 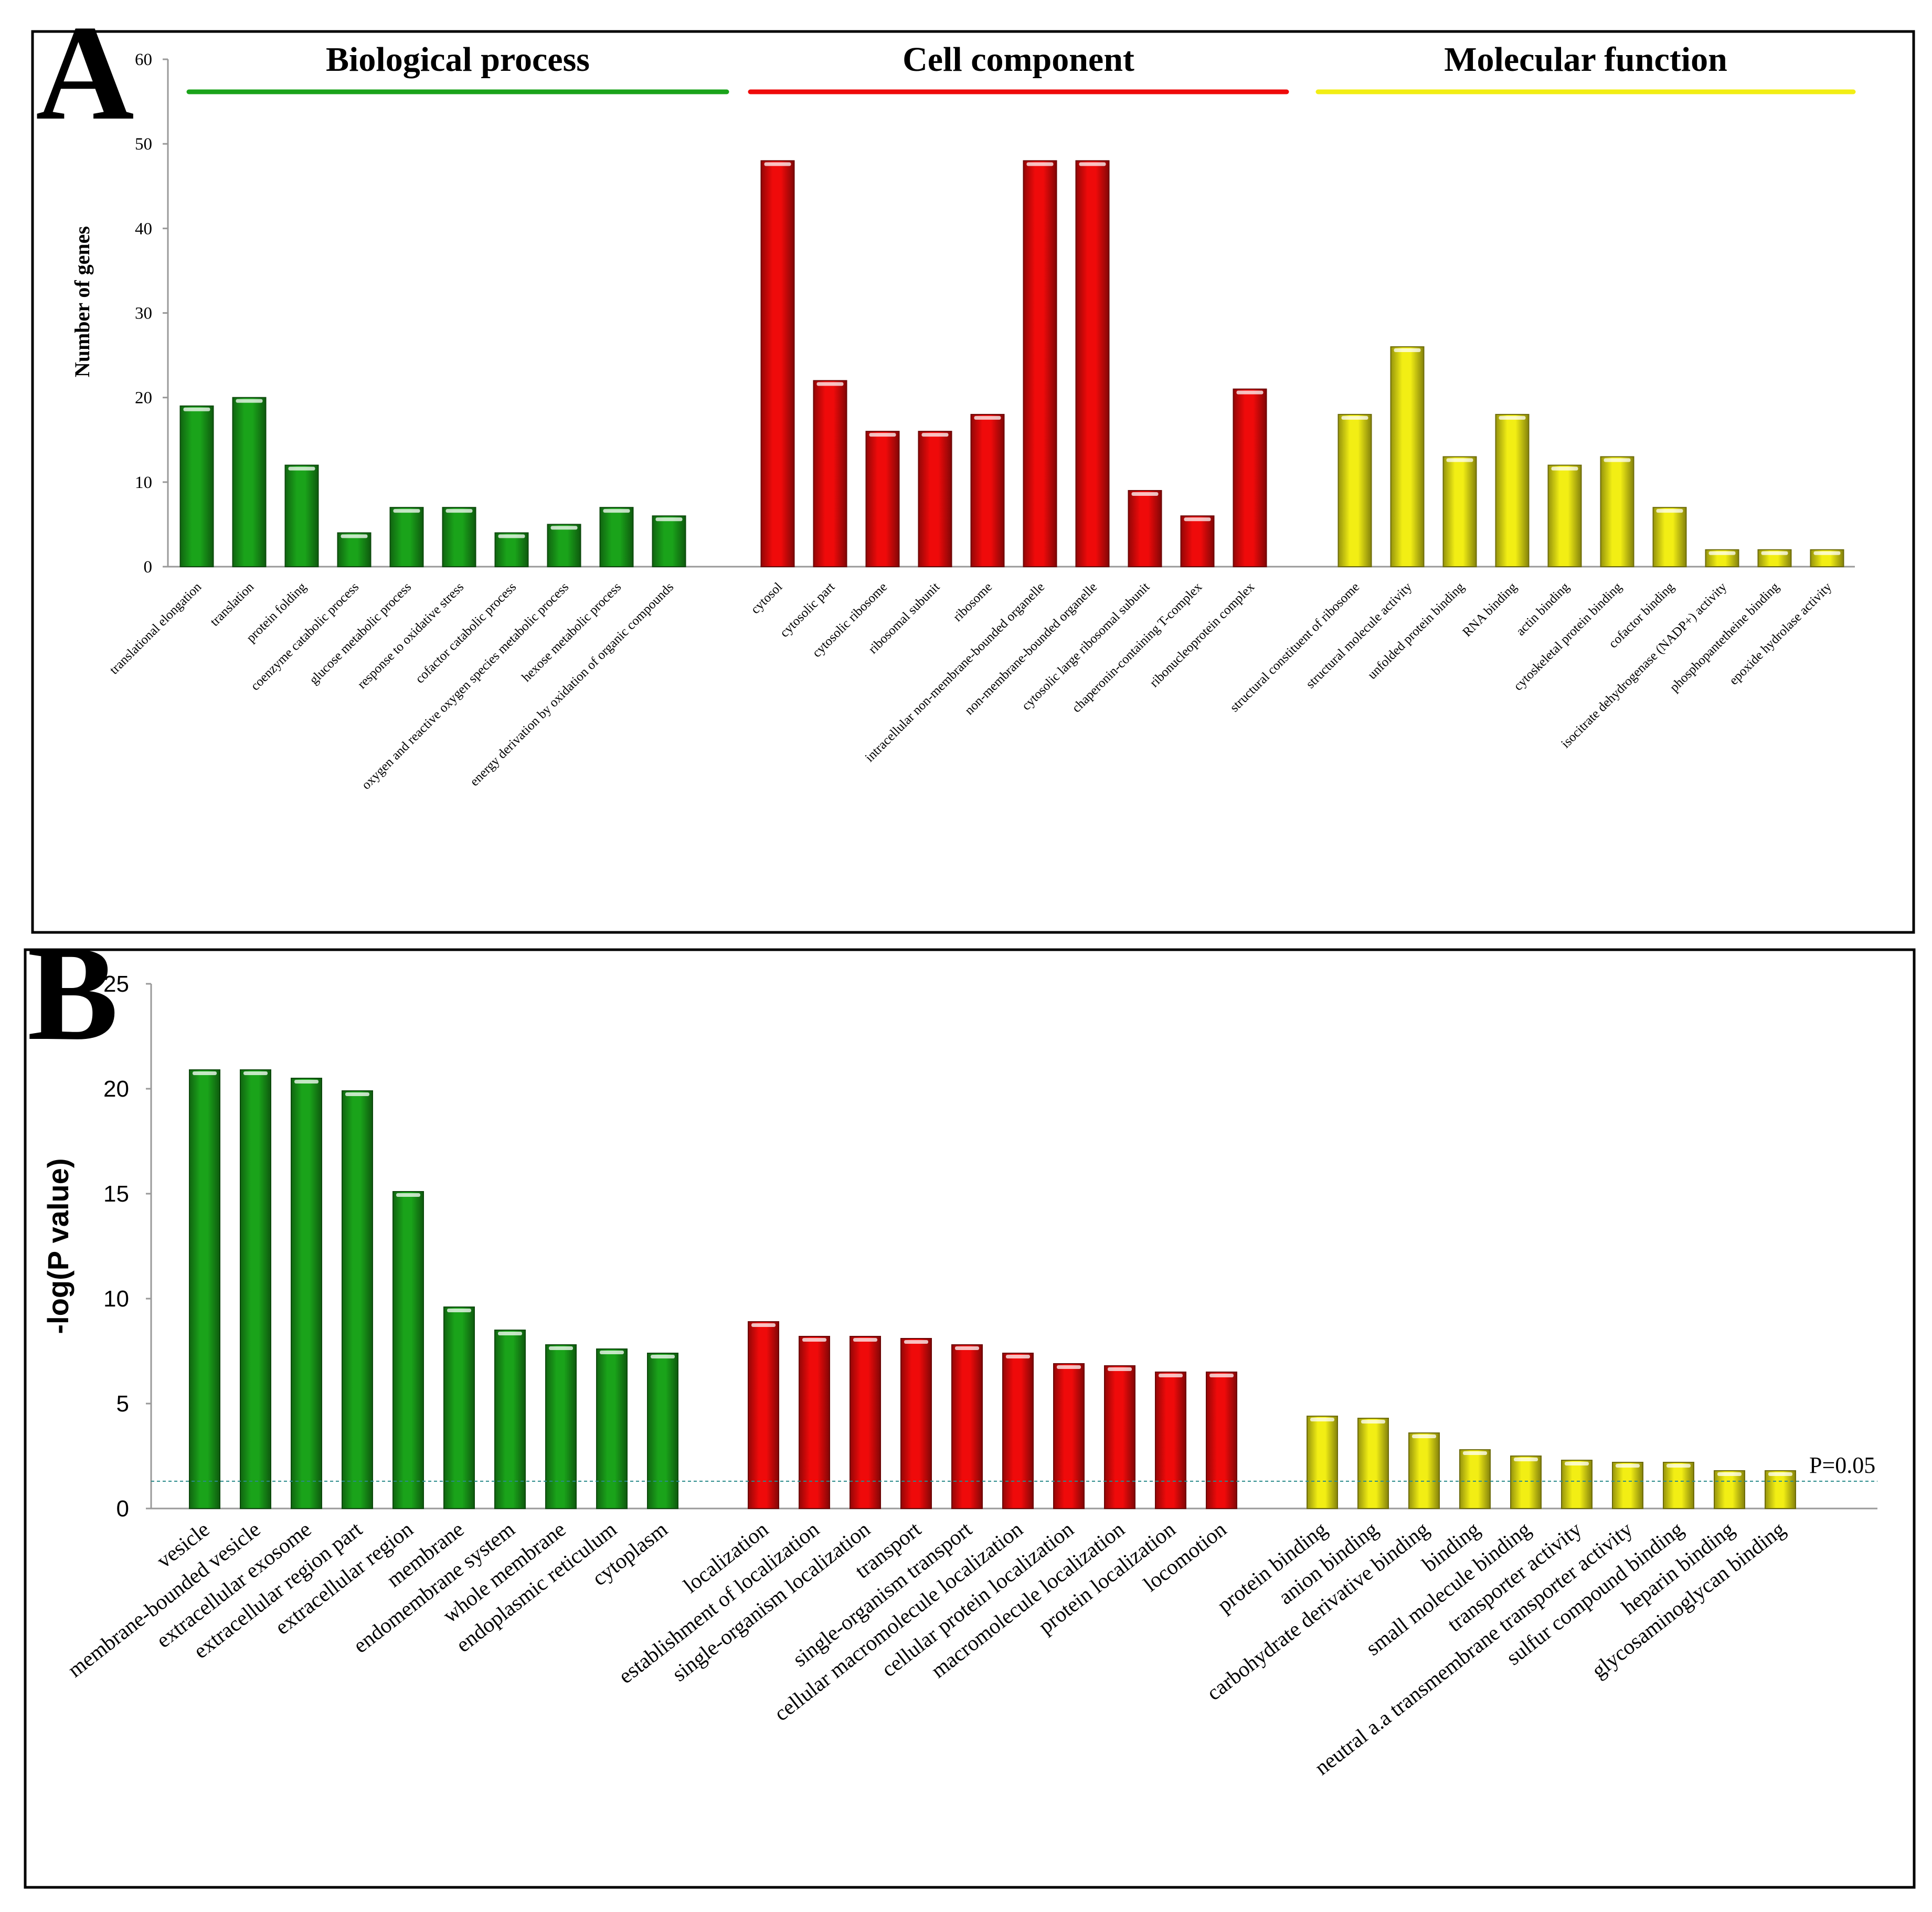 What do you see at coordinates (458, 59) in the screenshot?
I see `group-title: Biological process` at bounding box center [458, 59].